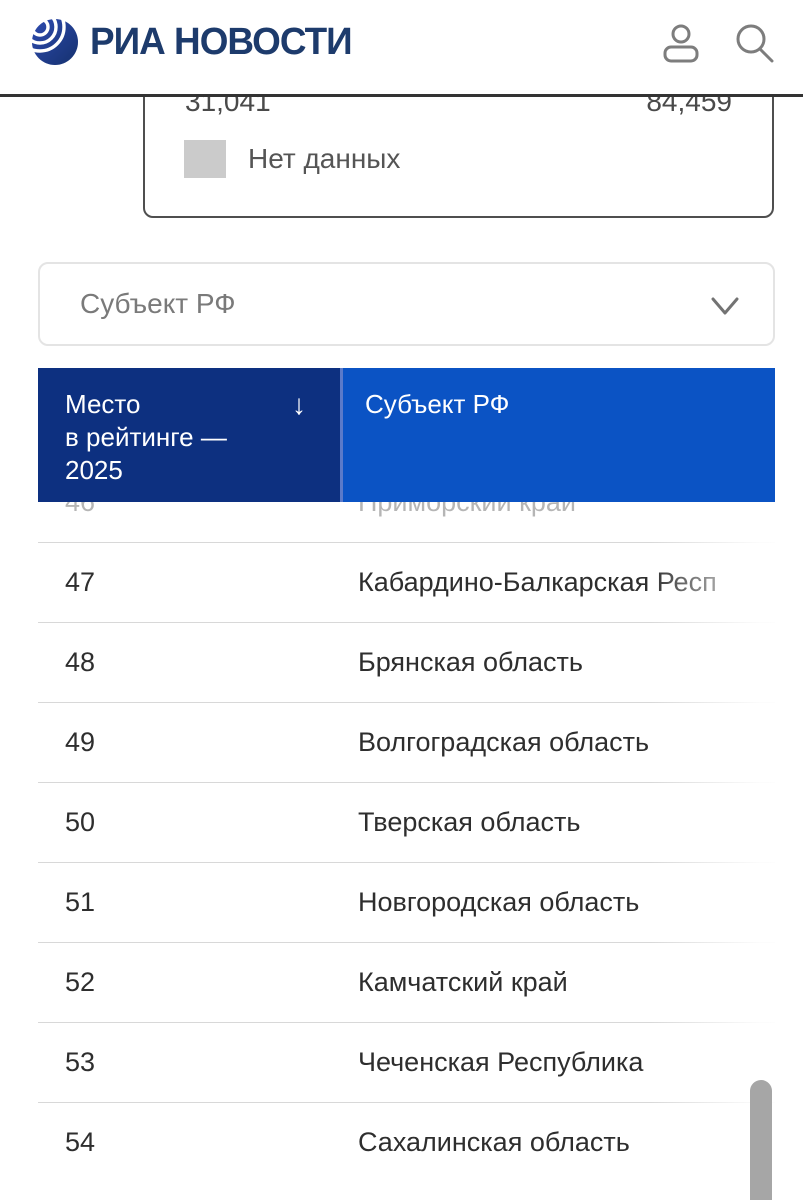 Image resolution: width=803 pixels, height=1200 pixels. What do you see at coordinates (55, 42) in the screenshot?
I see `ria-globe-icon` at bounding box center [55, 42].